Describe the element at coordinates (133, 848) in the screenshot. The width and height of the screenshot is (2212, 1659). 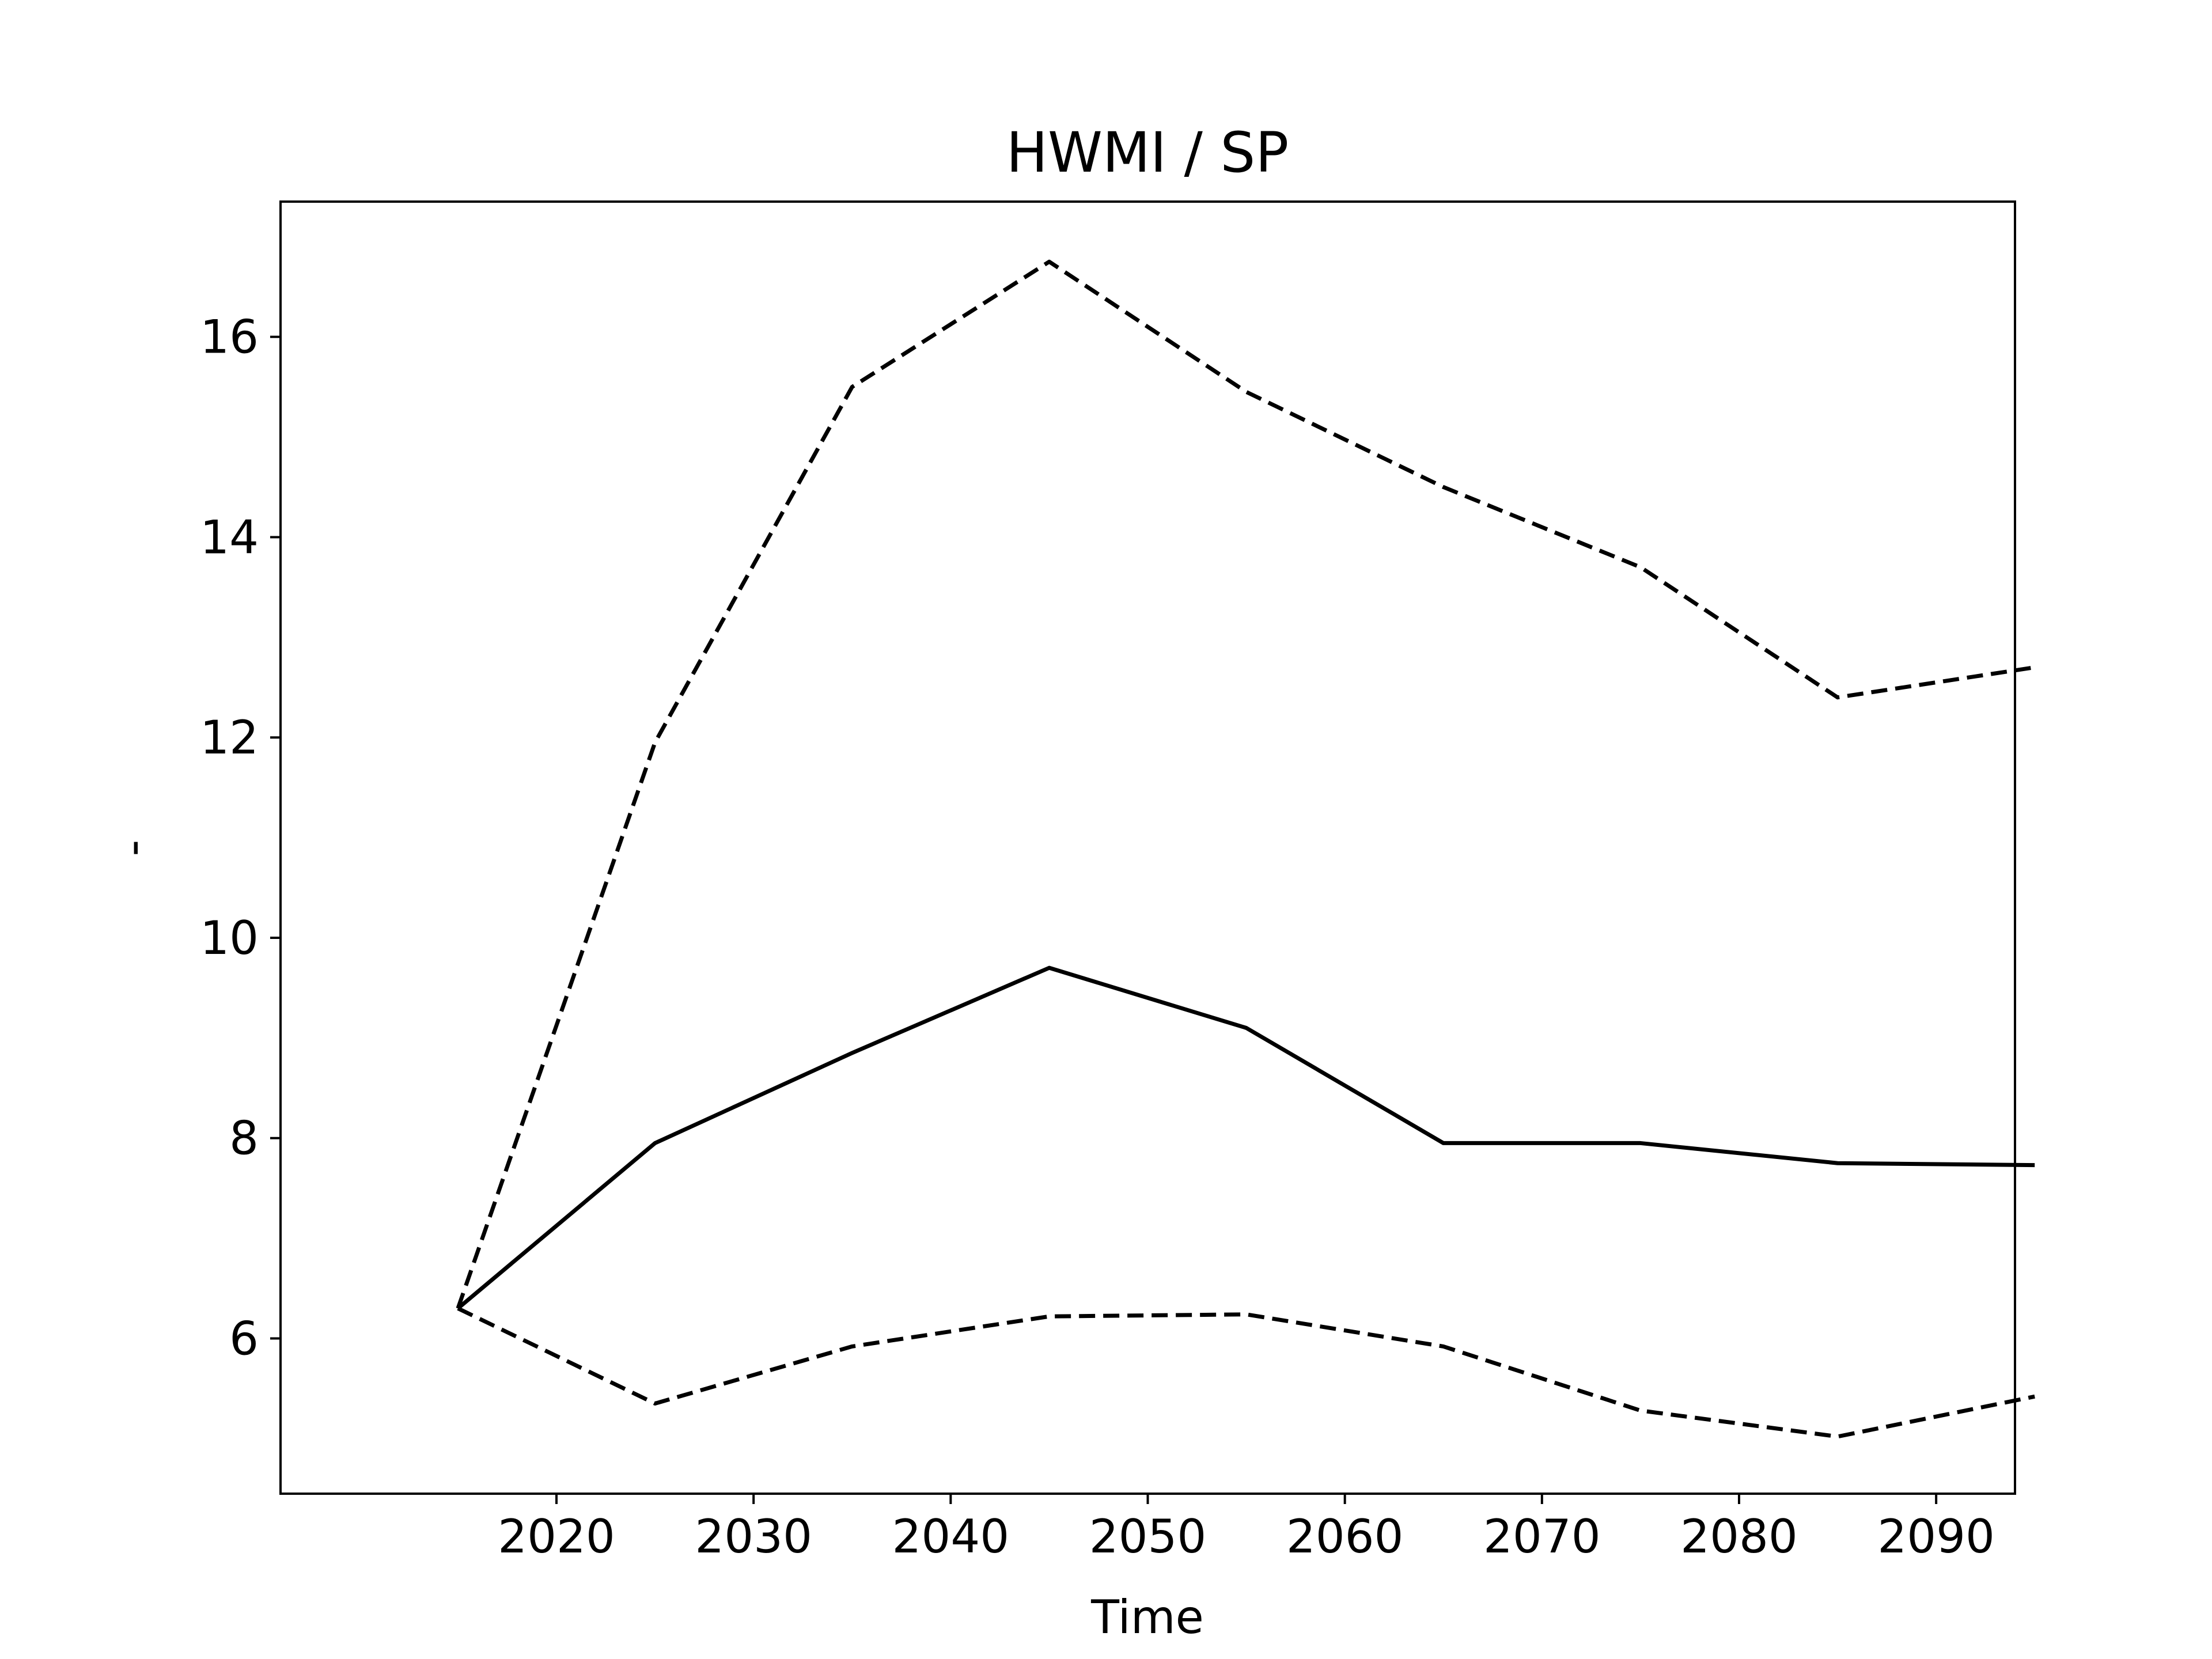
I see `y-axis-label: -` at that location.